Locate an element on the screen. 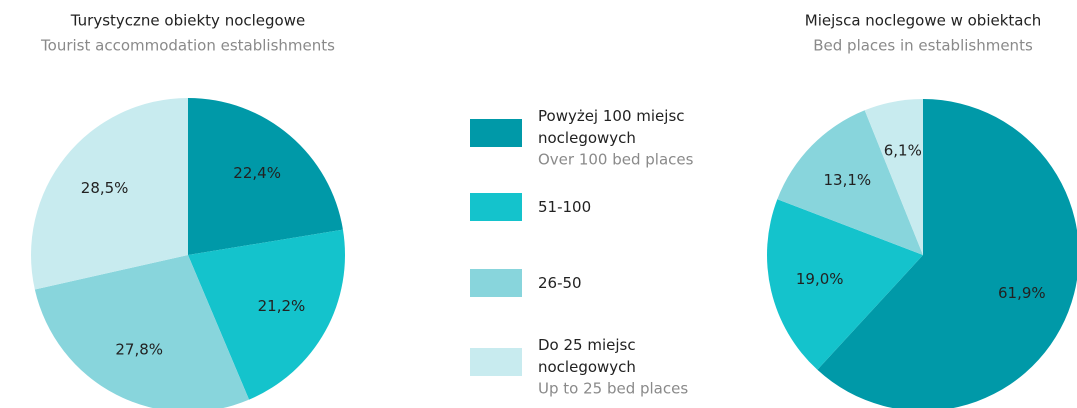  slice-label: 19,0% is located at coordinates (820, 279).